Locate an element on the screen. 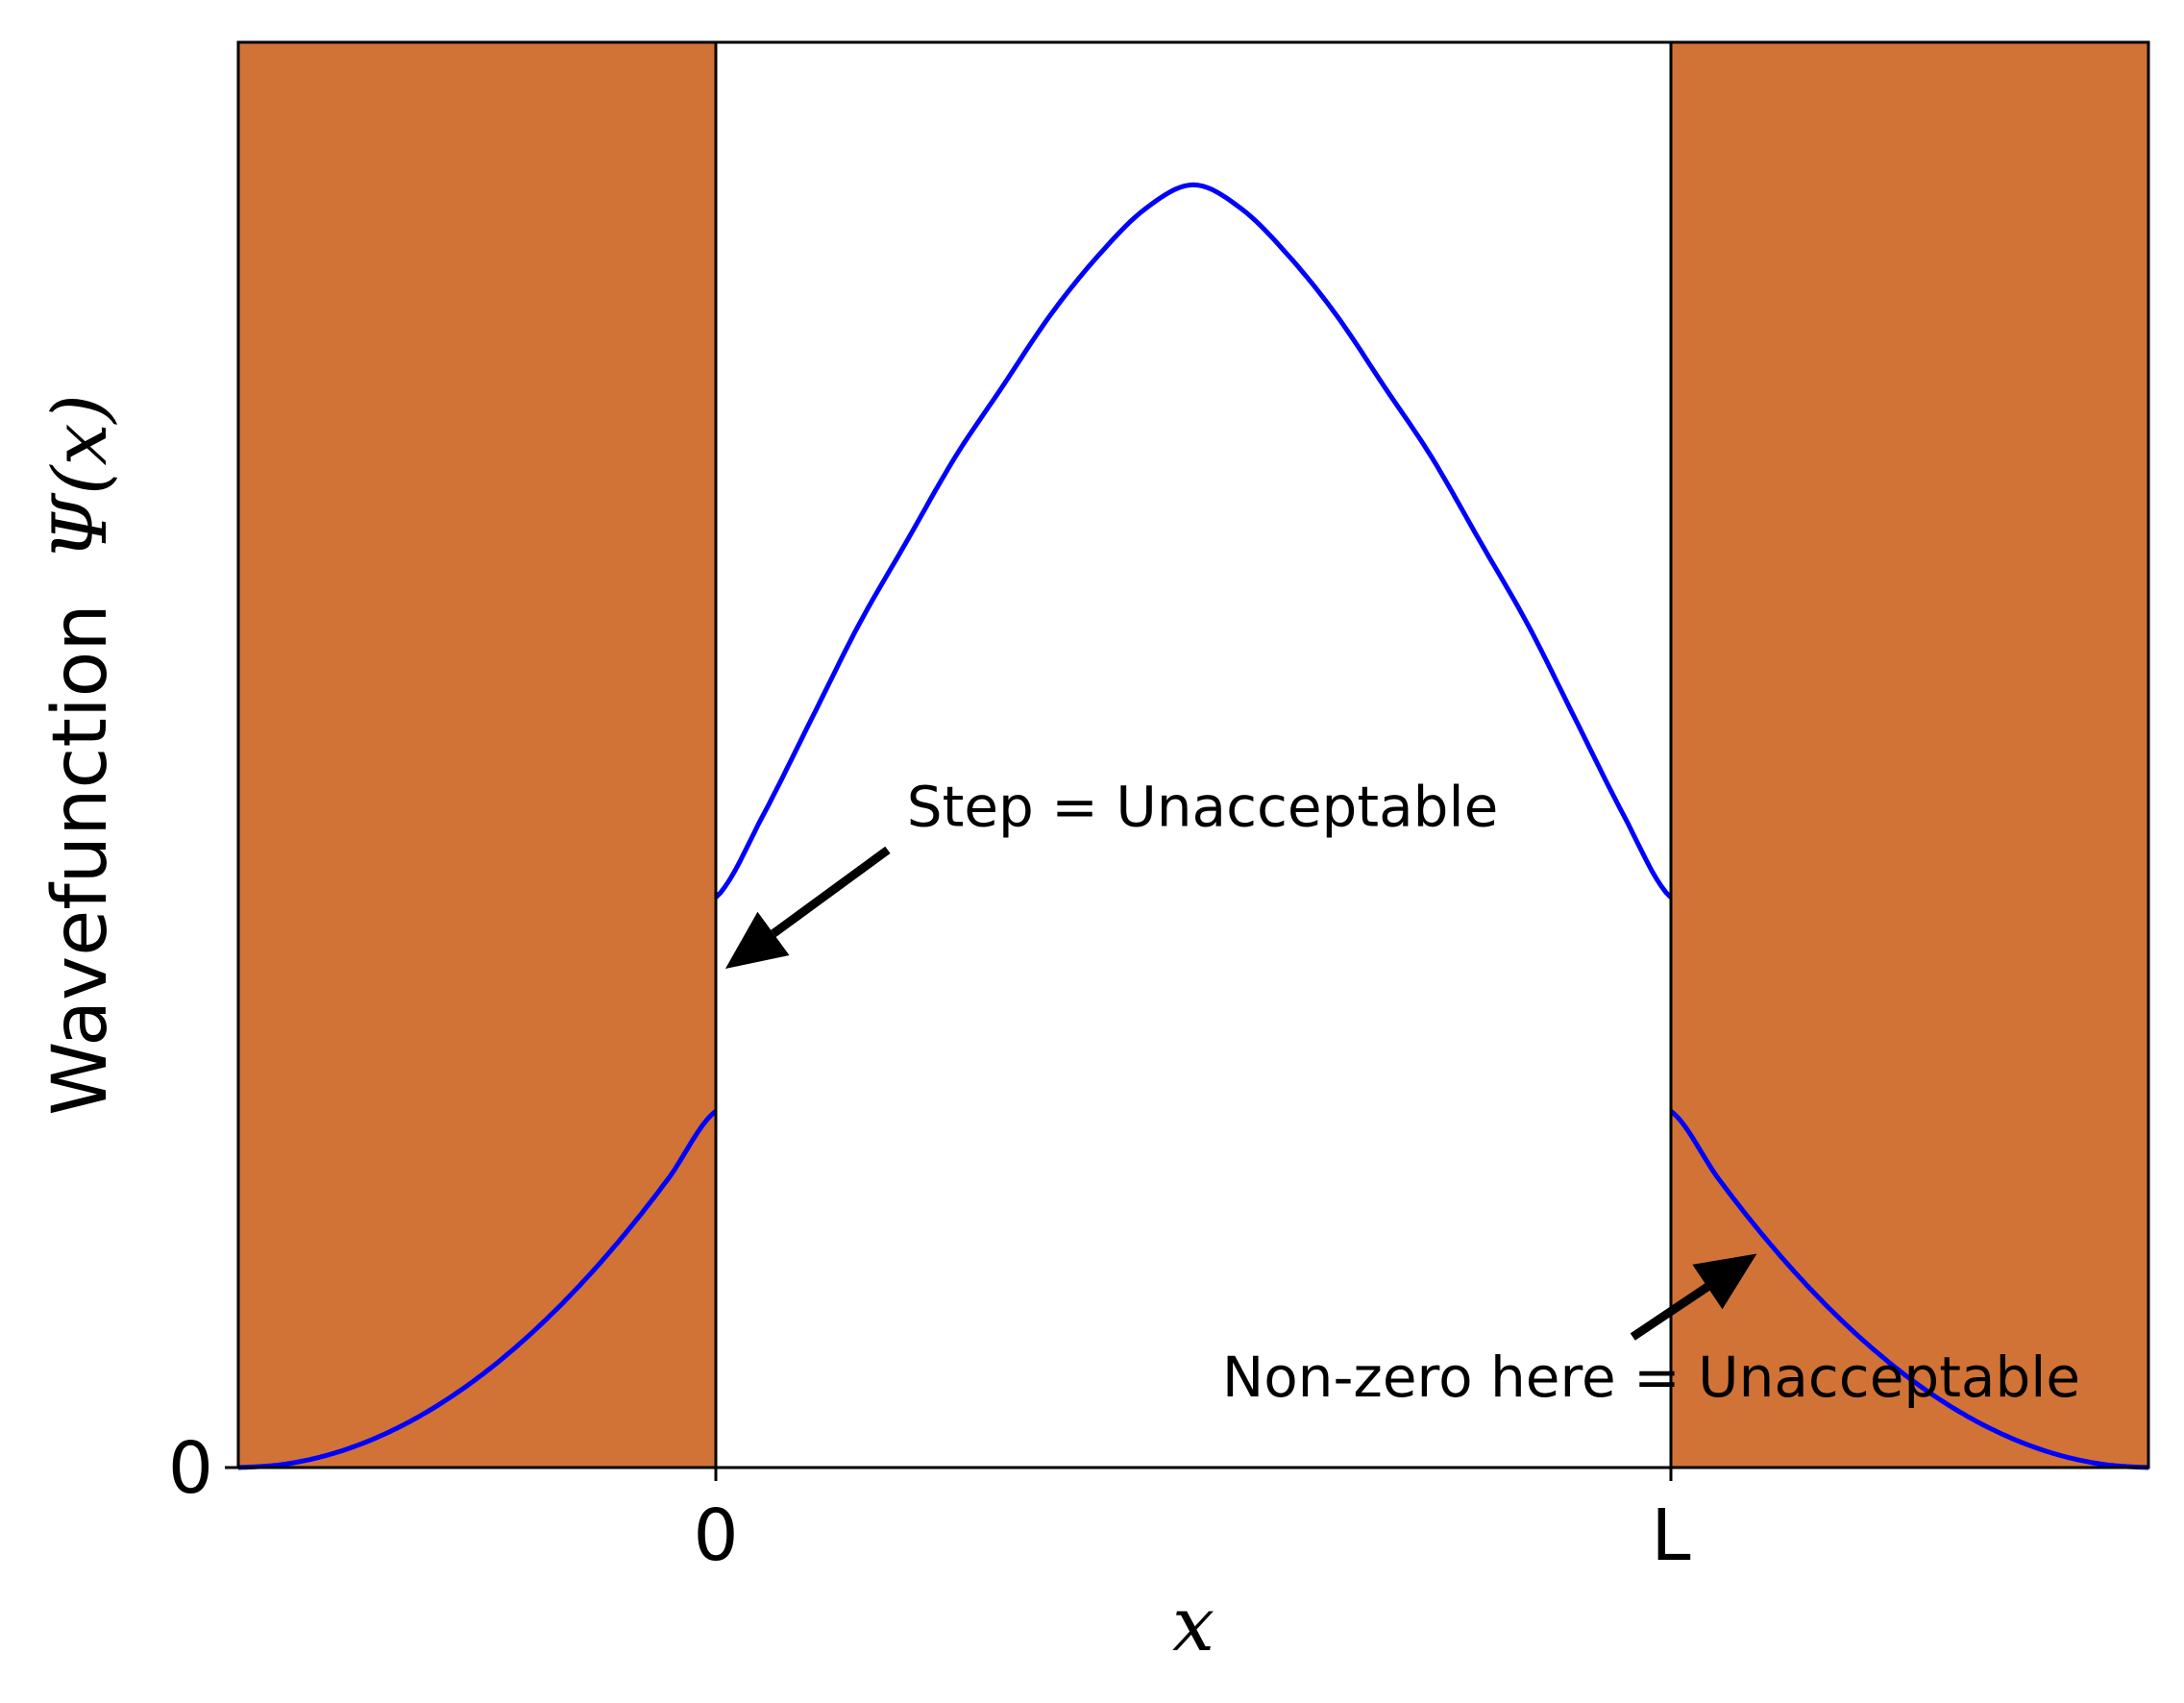 The height and width of the screenshot is (1703, 2184). axis-ticks: 0 L 0 is located at coordinates (929, 1502).